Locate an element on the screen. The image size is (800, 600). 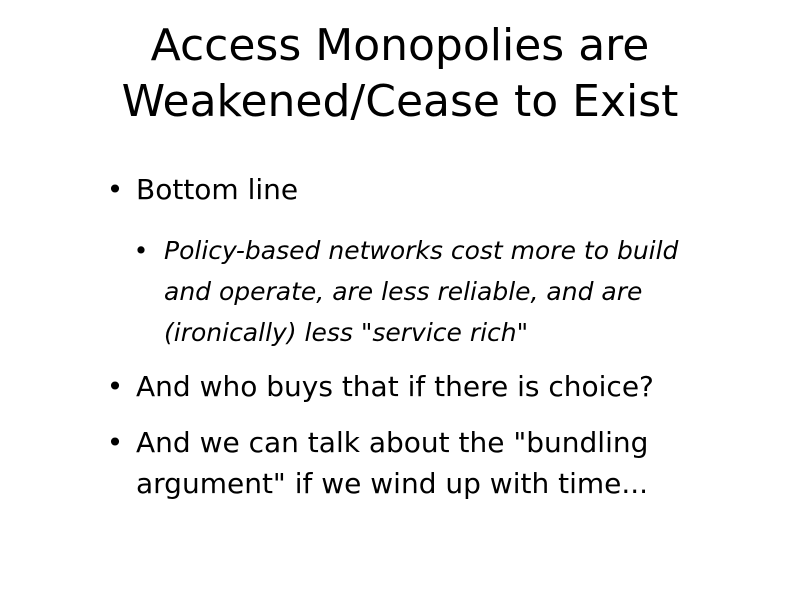
sub-bullet-line-3: (ironically) less "service rich" is located at coordinates (346, 332).